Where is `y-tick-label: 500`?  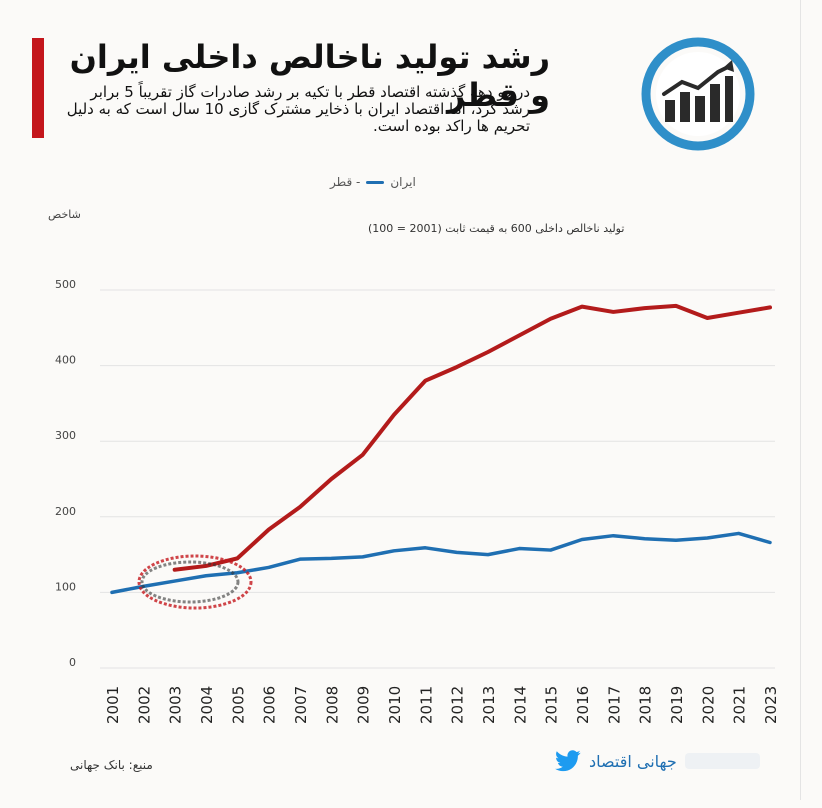
y-tick-label: 500 is located at coordinates (65, 284).